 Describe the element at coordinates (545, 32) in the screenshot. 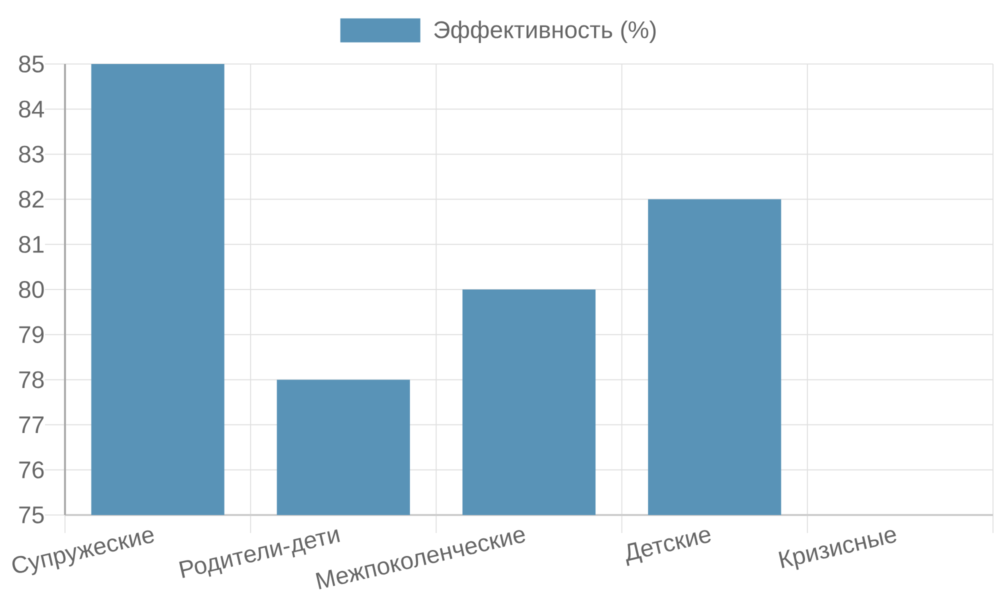

I see `legend-label: Эффективность (%)` at that location.